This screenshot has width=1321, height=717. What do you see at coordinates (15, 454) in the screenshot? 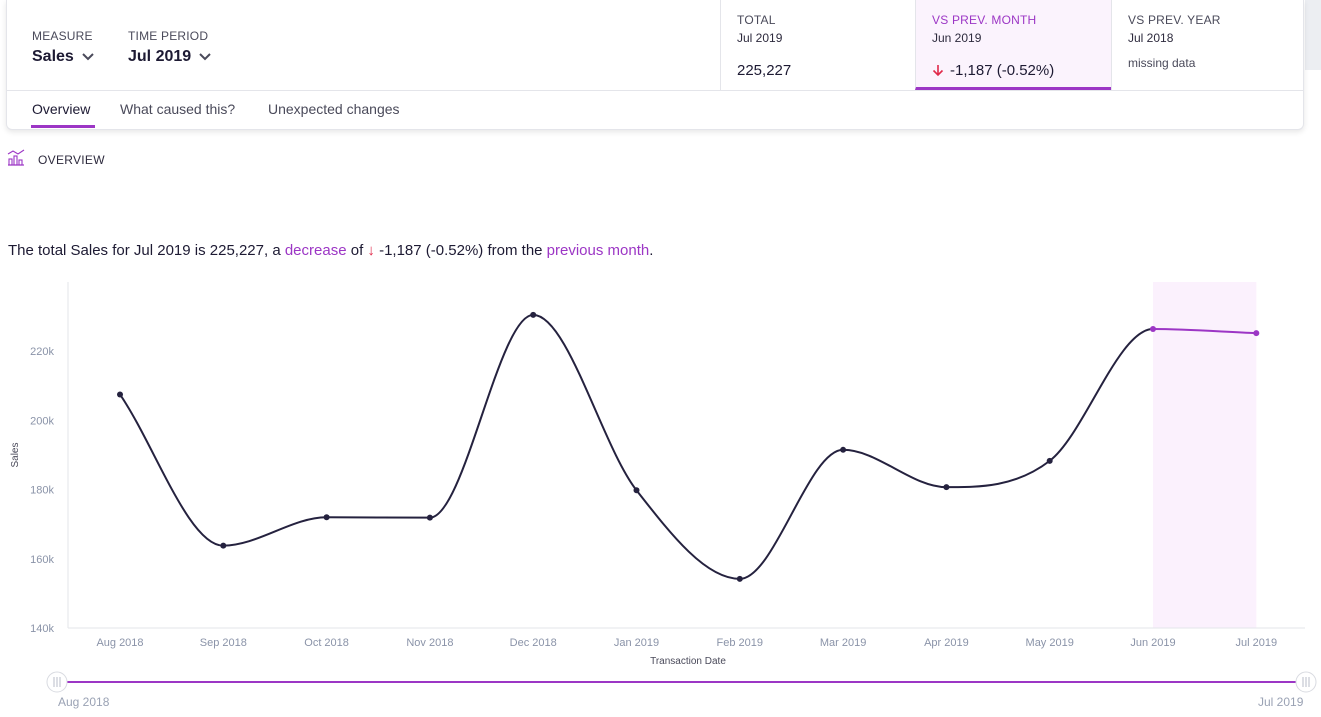
I see `y-axis-title: Sales` at bounding box center [15, 454].